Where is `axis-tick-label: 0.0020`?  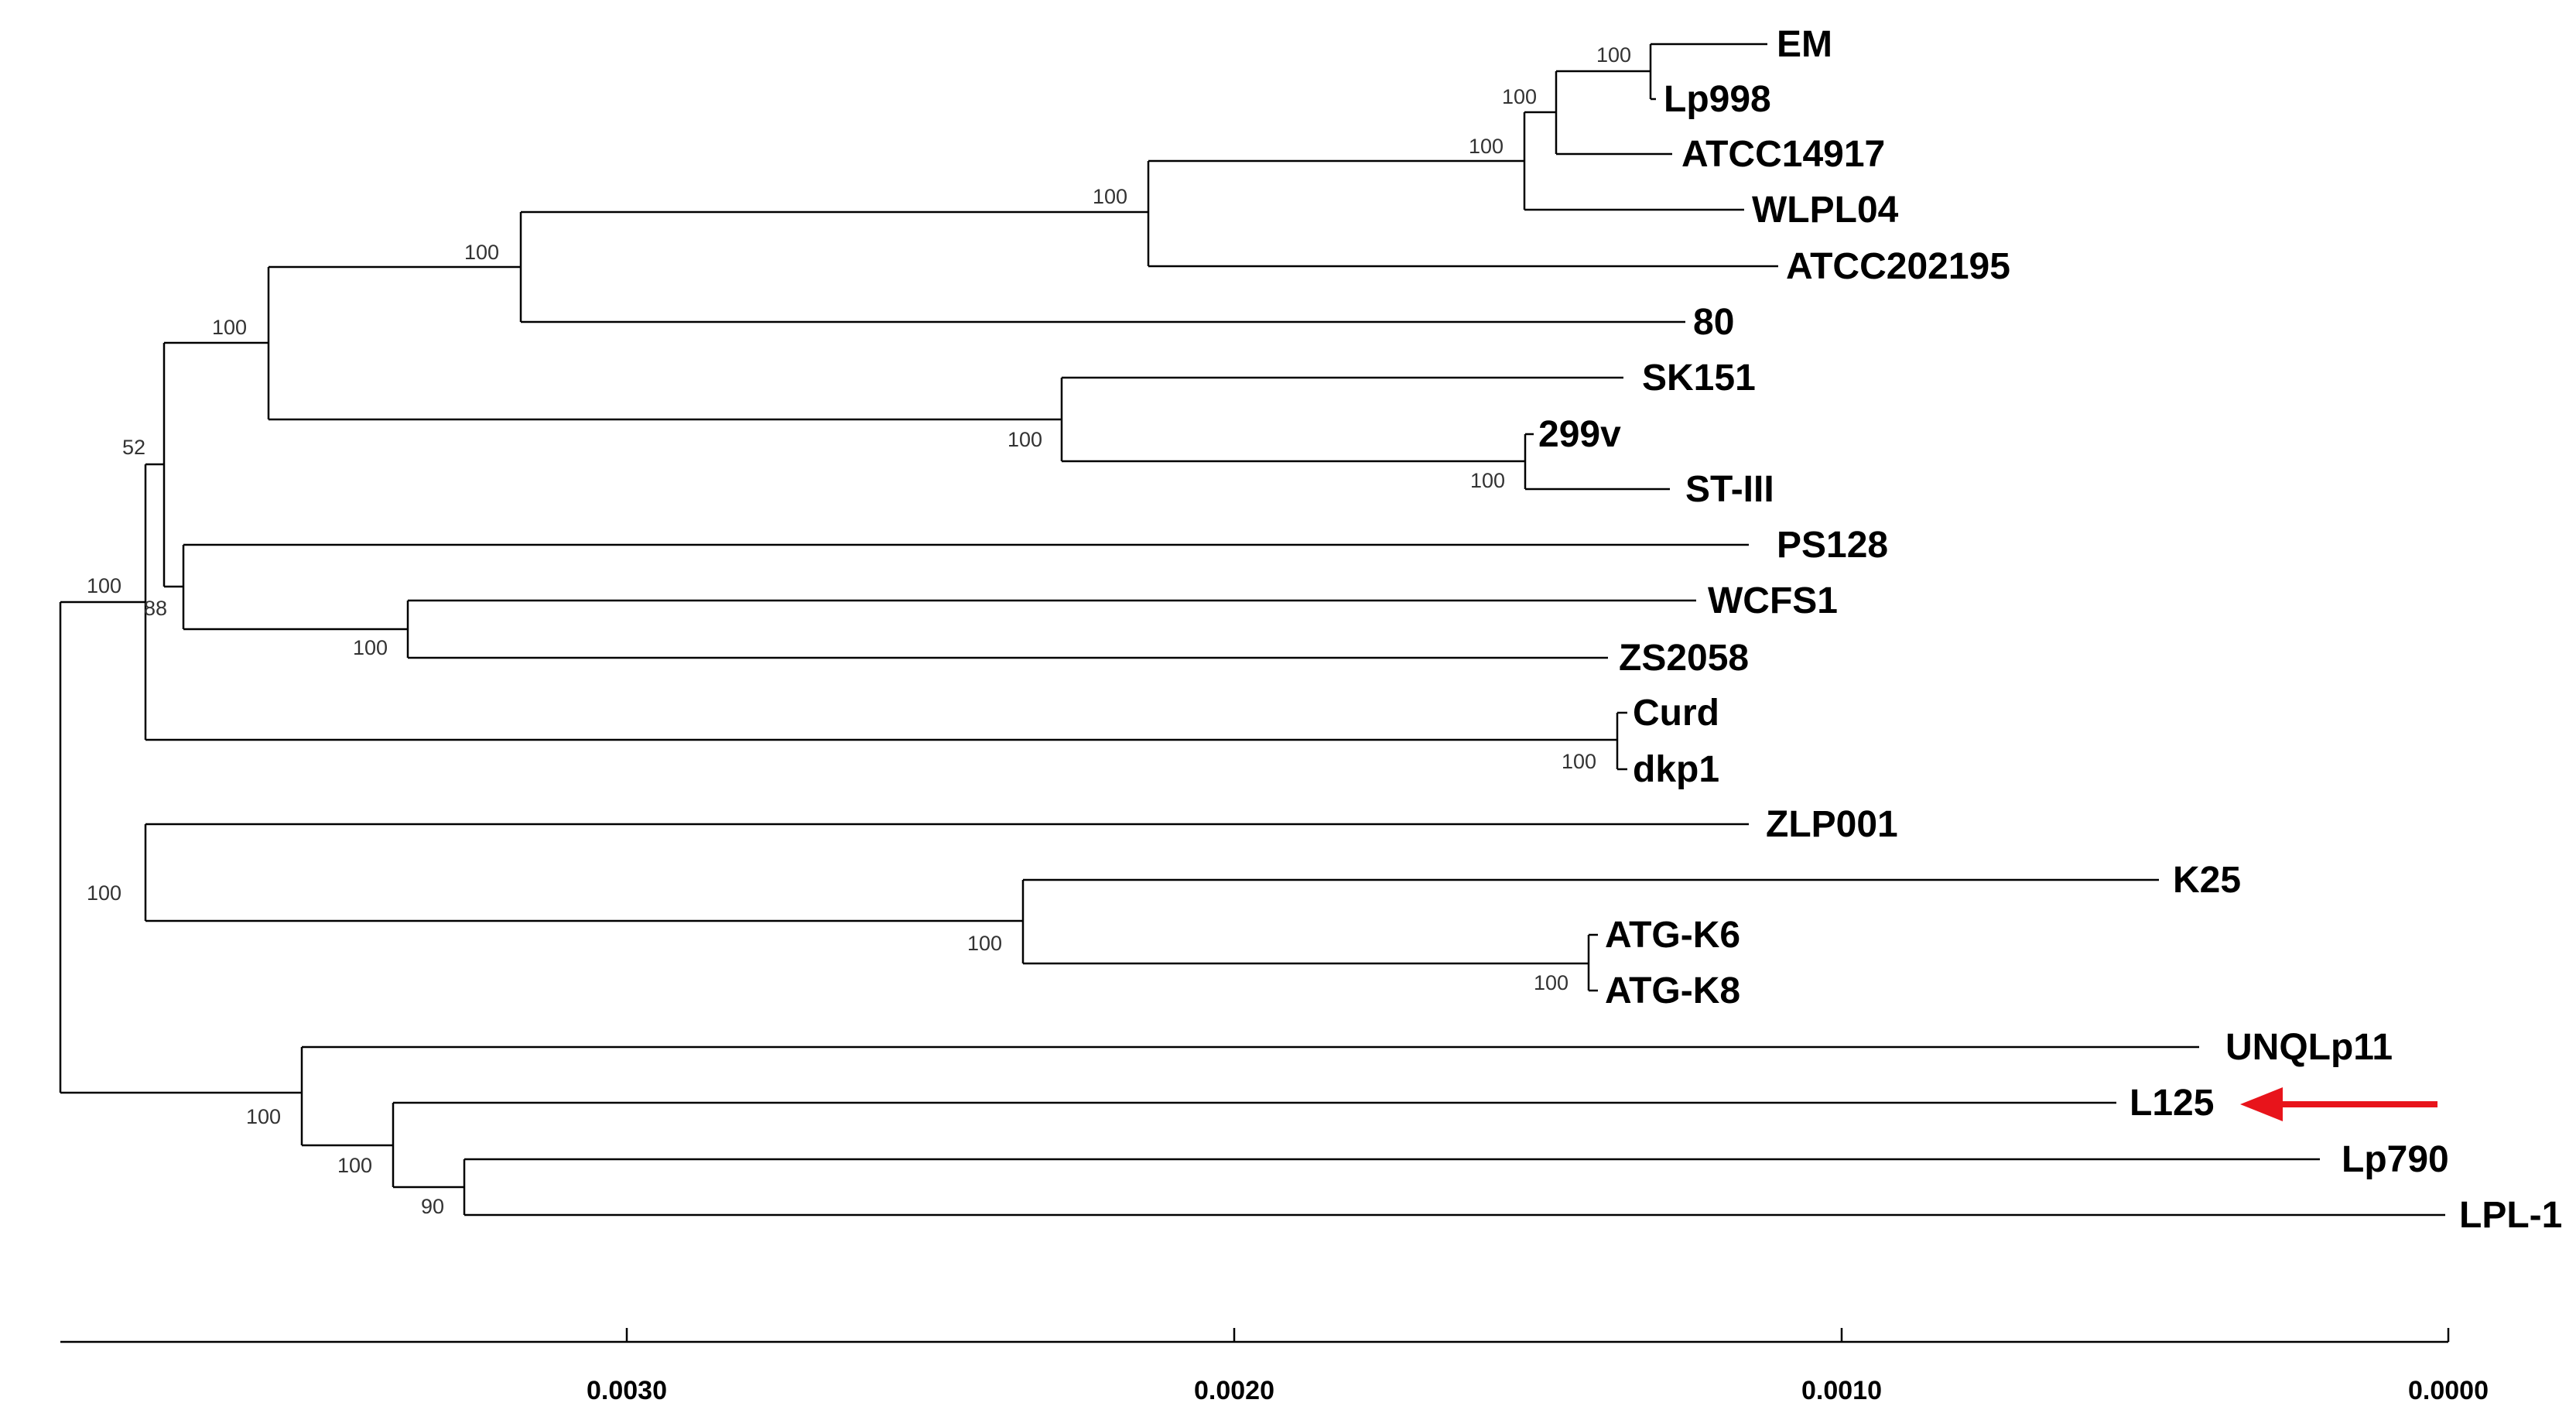
axis-tick-label: 0.0020 is located at coordinates (1234, 1390).